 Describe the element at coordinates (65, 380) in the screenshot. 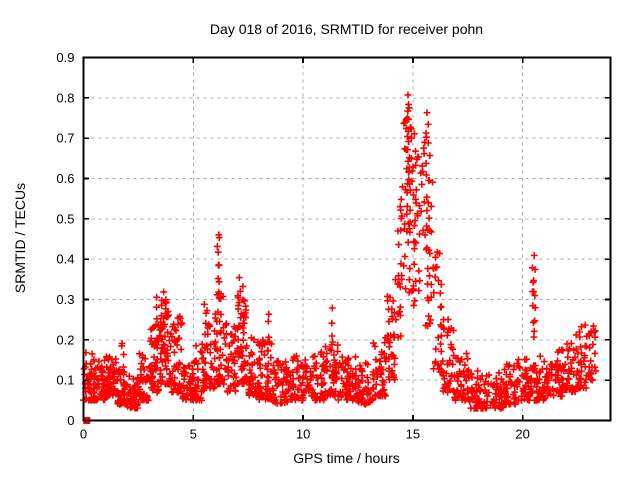

I see `y-tick-label: 0.1` at that location.